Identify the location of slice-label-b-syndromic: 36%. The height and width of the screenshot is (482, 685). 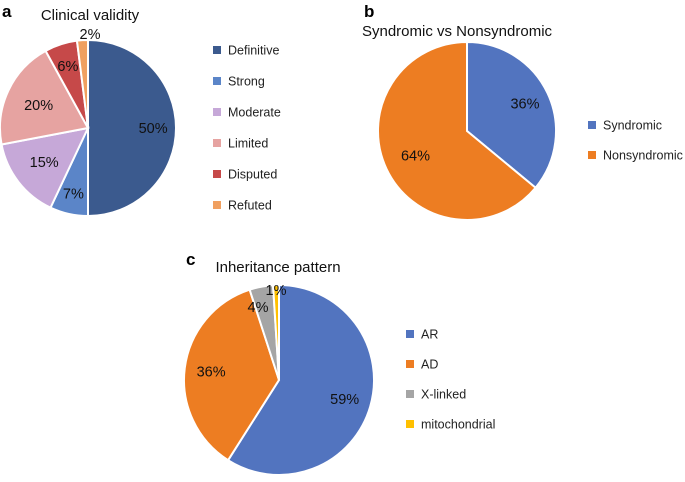
(524, 105).